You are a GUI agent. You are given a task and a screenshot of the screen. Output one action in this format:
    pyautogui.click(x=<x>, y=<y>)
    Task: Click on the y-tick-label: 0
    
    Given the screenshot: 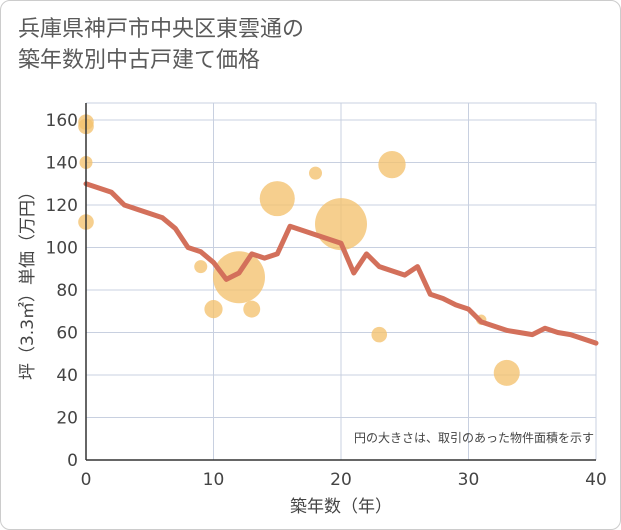 What is the action you would take?
    pyautogui.click(x=72, y=461)
    